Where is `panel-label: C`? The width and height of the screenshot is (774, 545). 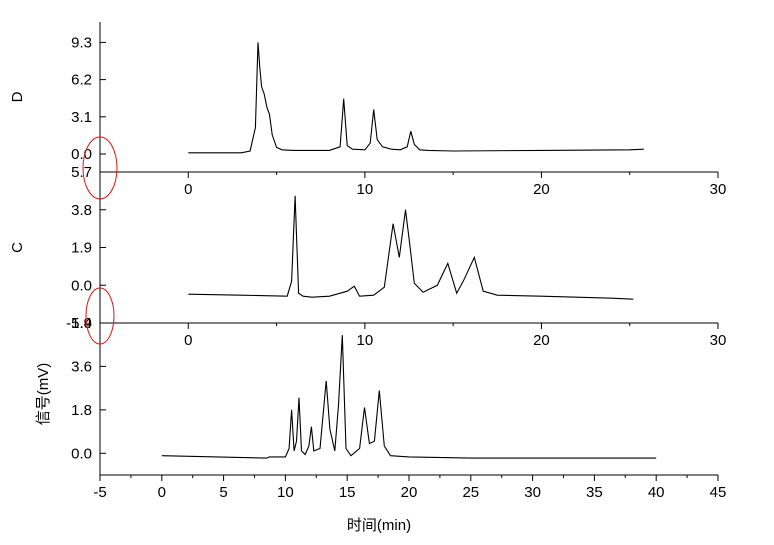 panel-label: C is located at coordinates (17, 247).